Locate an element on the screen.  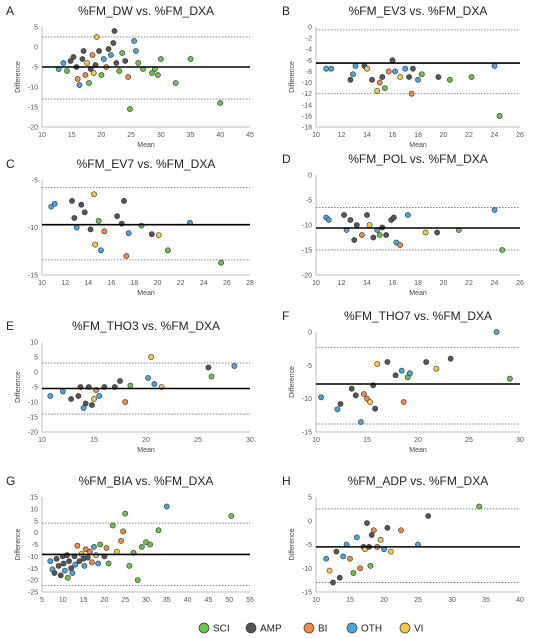
x-tick-label: 16 is located at coordinates (393, 283).